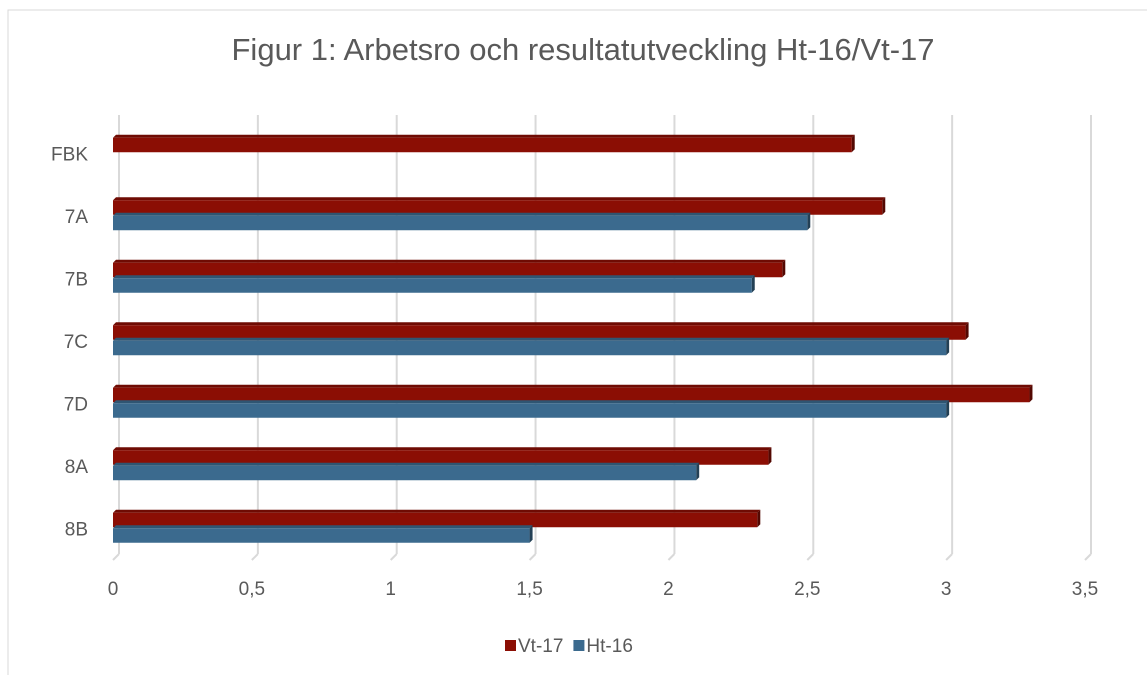 The image size is (1147, 675). Describe the element at coordinates (668, 589) in the screenshot. I see `x-tick-label: 2` at that location.